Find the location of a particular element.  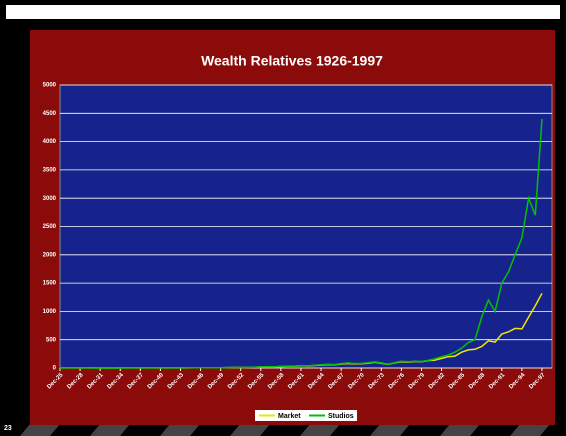

y-tick-label: 4000 is located at coordinates (50, 142).